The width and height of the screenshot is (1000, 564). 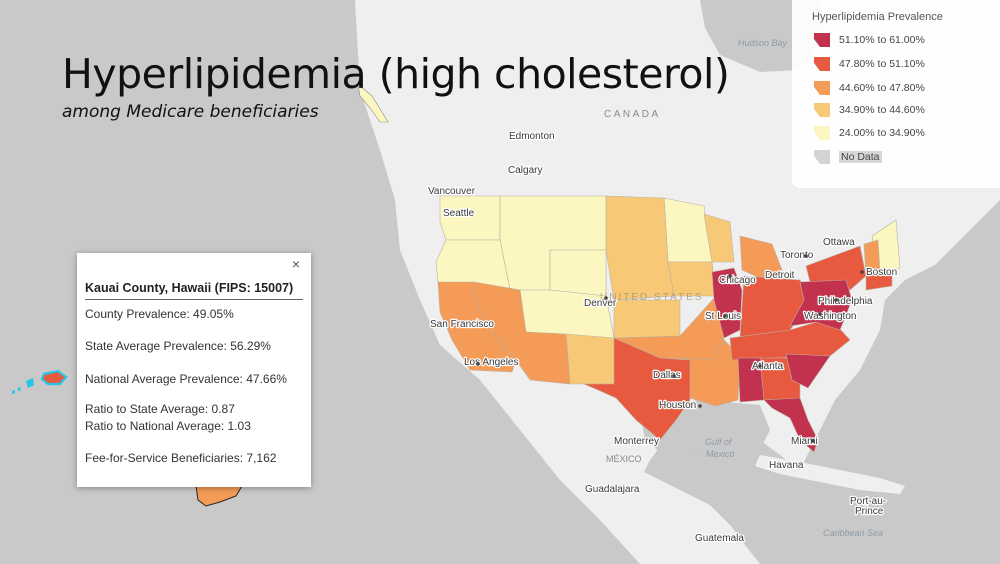 I want to click on los-angeles-label: Los Angeles, so click(x=491, y=362).